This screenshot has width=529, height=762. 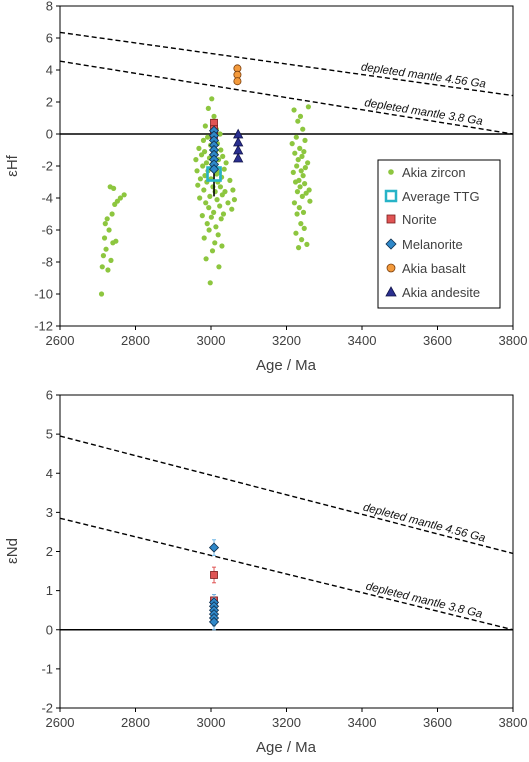 I want to click on hf-y-tick-label: 2, so click(x=49, y=102).